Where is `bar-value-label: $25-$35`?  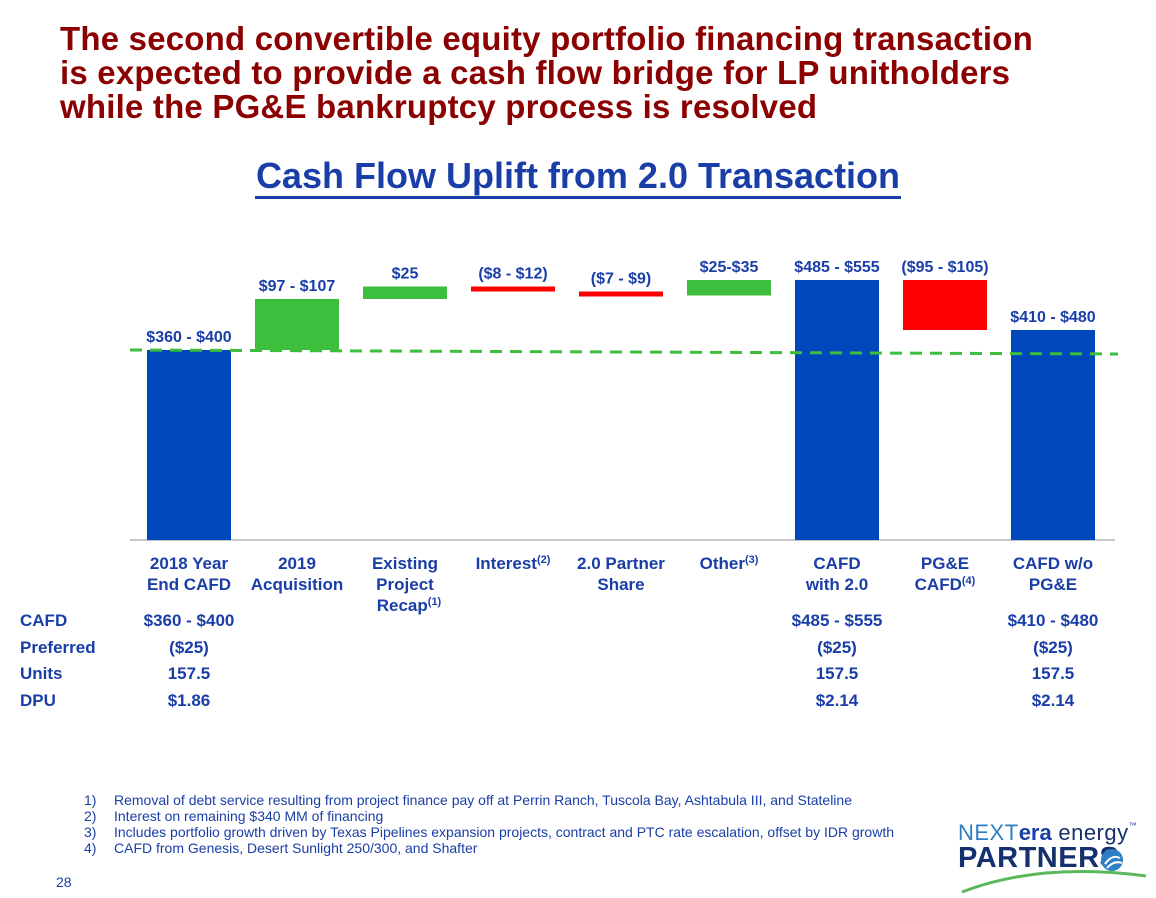
bar-value-label: $25-$35 is located at coordinates (729, 267).